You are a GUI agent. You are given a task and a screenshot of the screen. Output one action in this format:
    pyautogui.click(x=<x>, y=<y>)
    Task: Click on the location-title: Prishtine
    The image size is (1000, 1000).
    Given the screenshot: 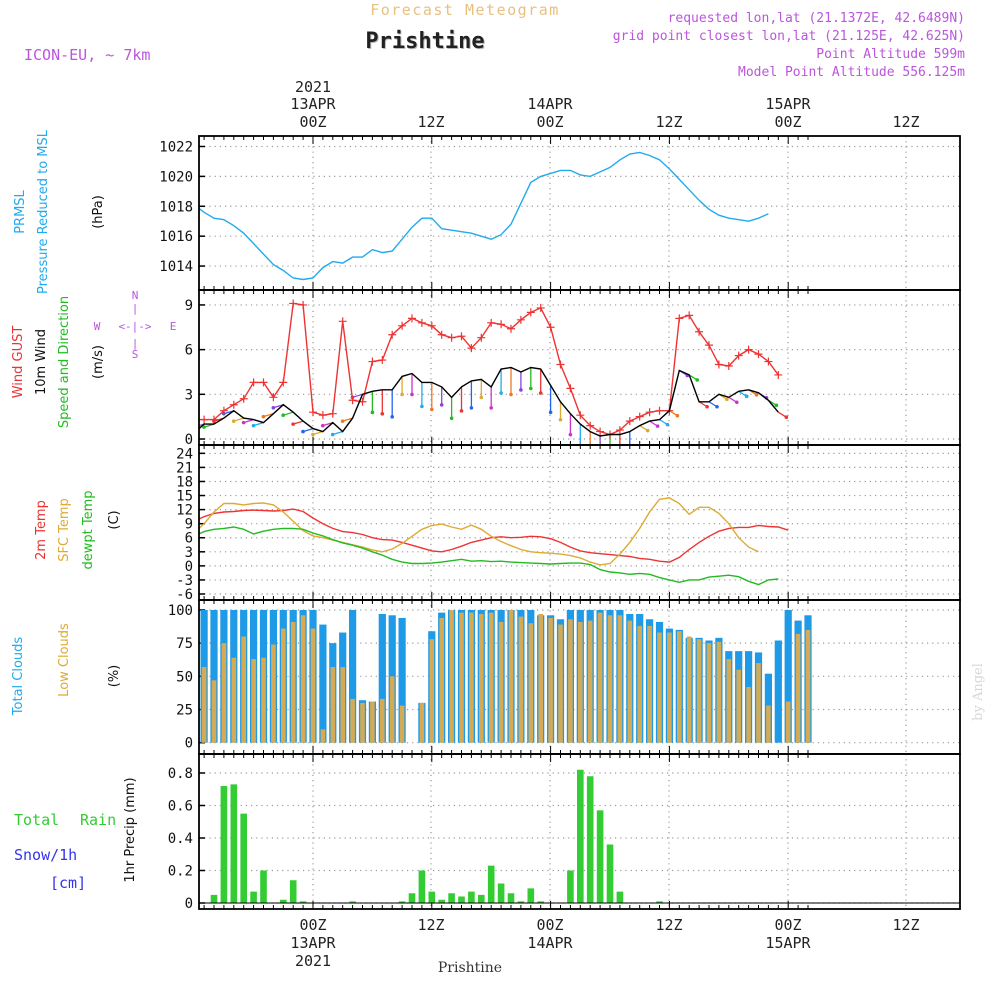 What is the action you would take?
    pyautogui.click(x=424, y=41)
    